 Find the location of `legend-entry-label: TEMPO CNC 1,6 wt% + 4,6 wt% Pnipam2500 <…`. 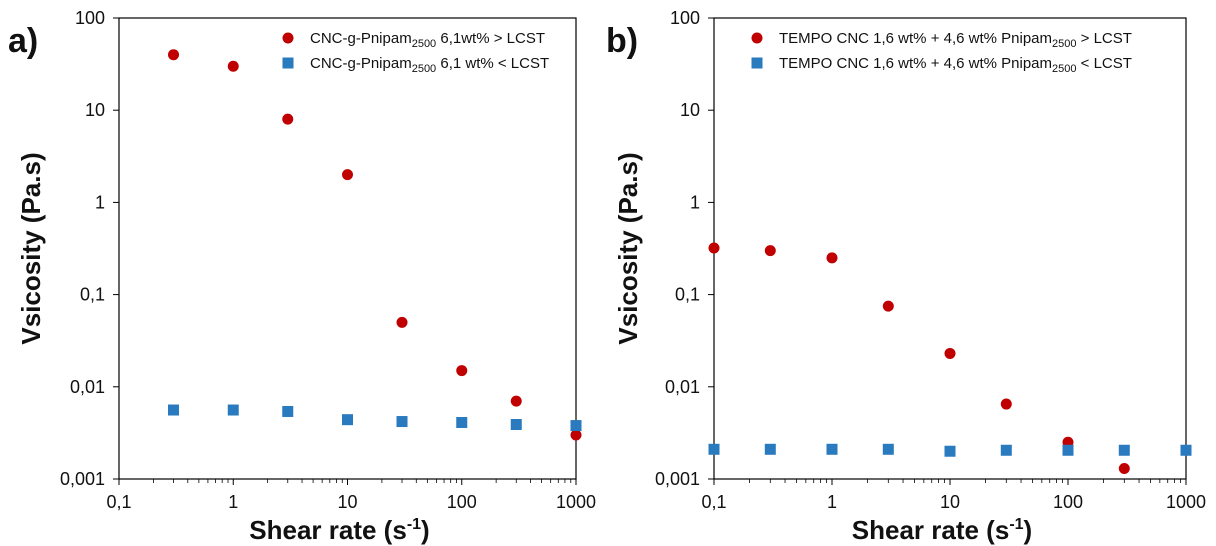

legend-entry-label: TEMPO CNC 1,6 wt% + 4,6 wt% Pnipam2500 <… is located at coordinates (955, 65).